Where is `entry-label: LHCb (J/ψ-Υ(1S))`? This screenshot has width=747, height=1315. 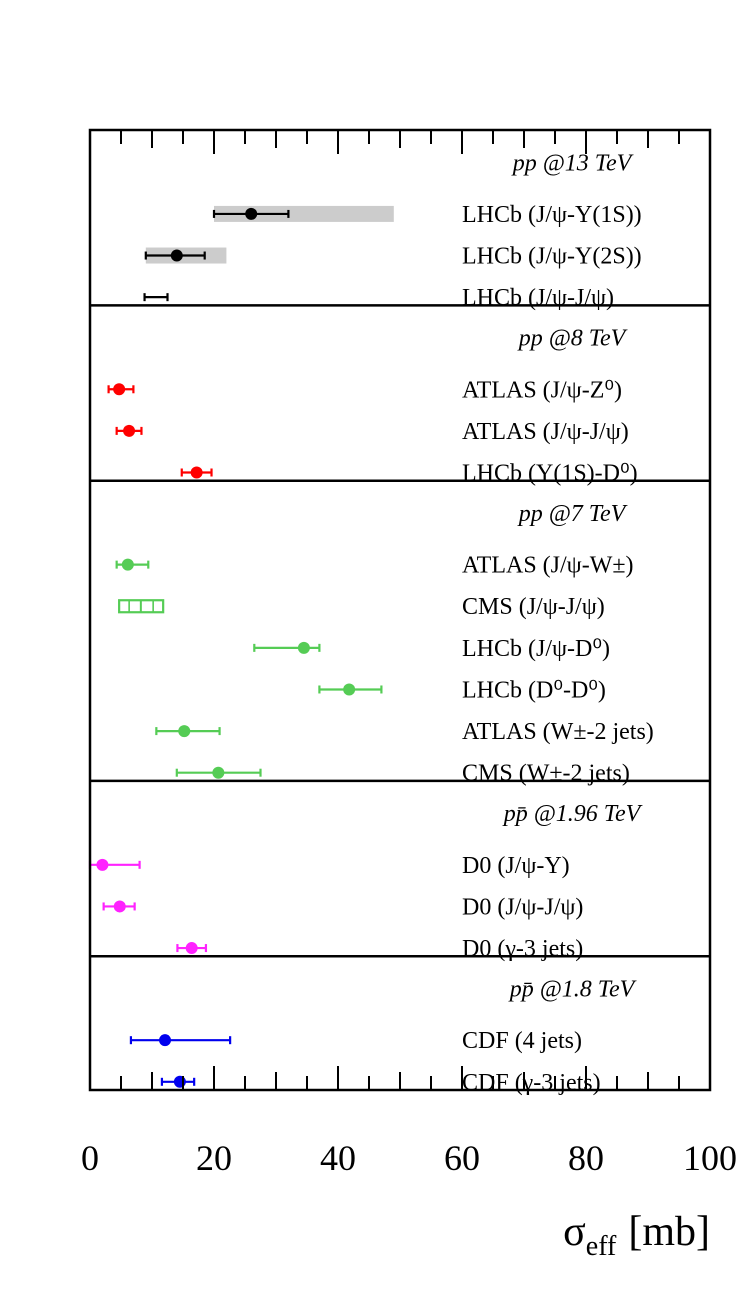 entry-label: LHCb (J/ψ-Υ(1S)) is located at coordinates (552, 215).